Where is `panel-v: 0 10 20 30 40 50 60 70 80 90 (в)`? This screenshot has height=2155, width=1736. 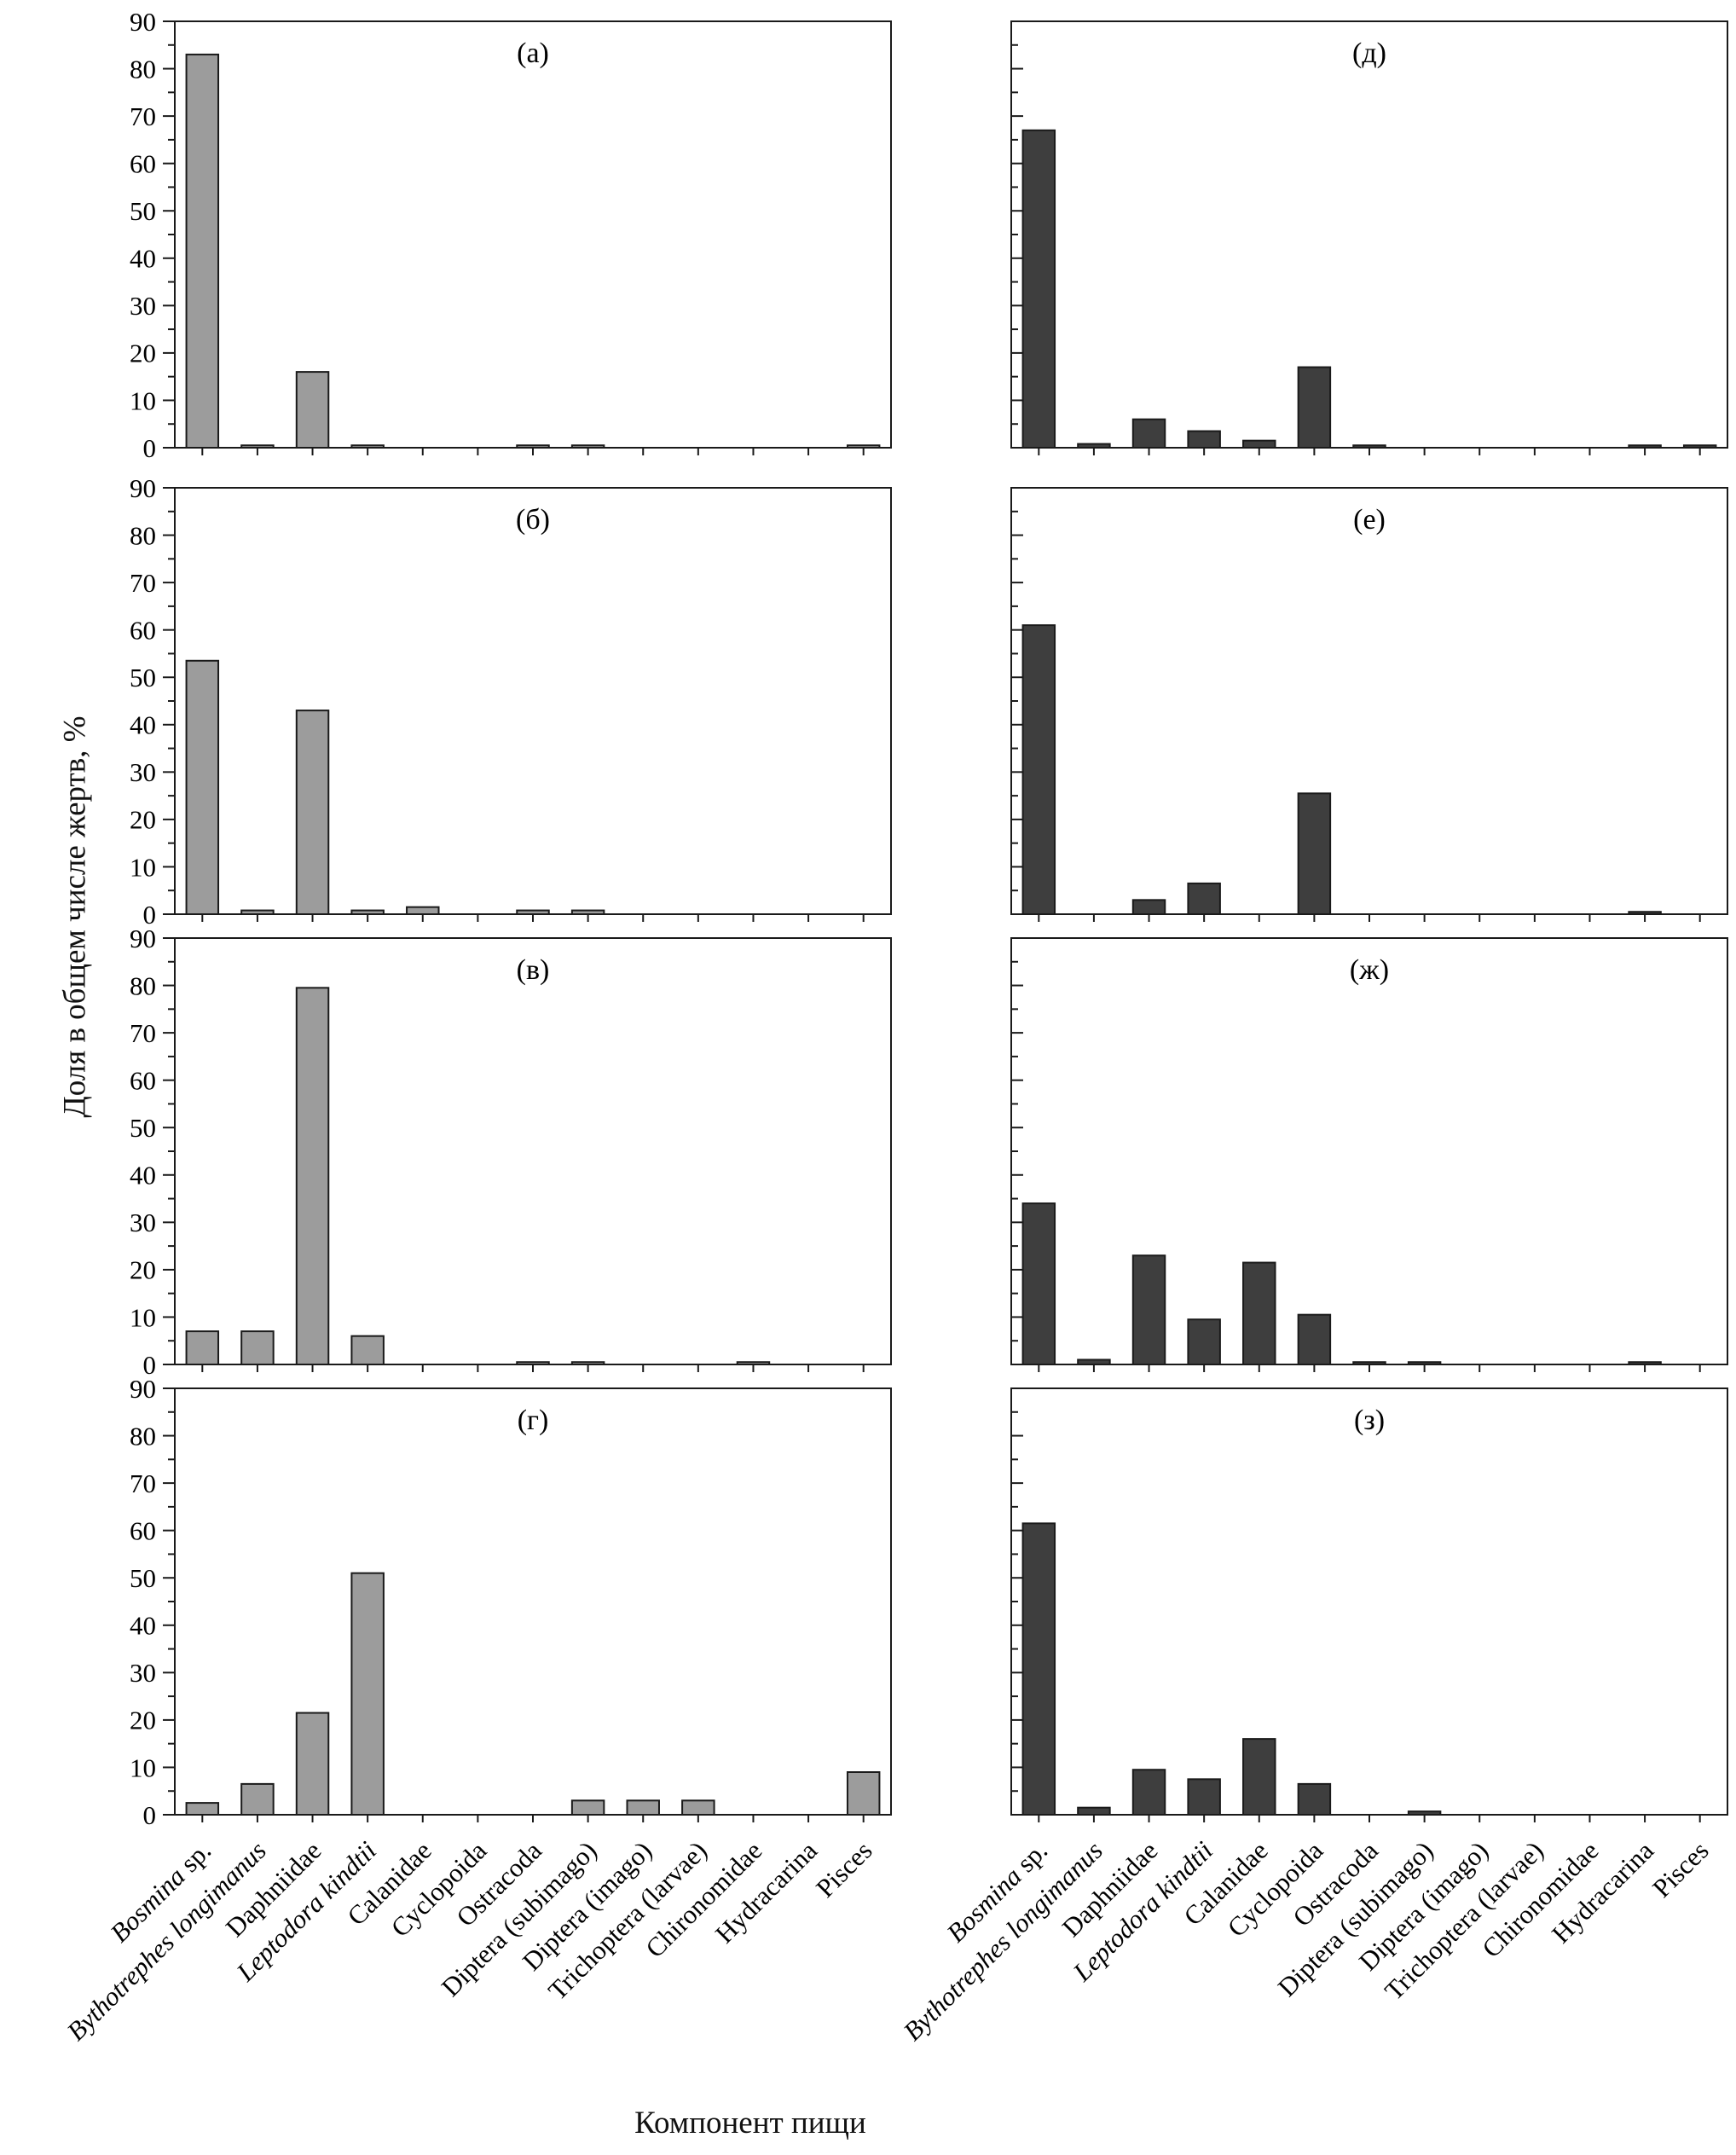
panel-v: 0 10 20 30 40 50 60 70 80 90 (в) is located at coordinates (511, 1152).